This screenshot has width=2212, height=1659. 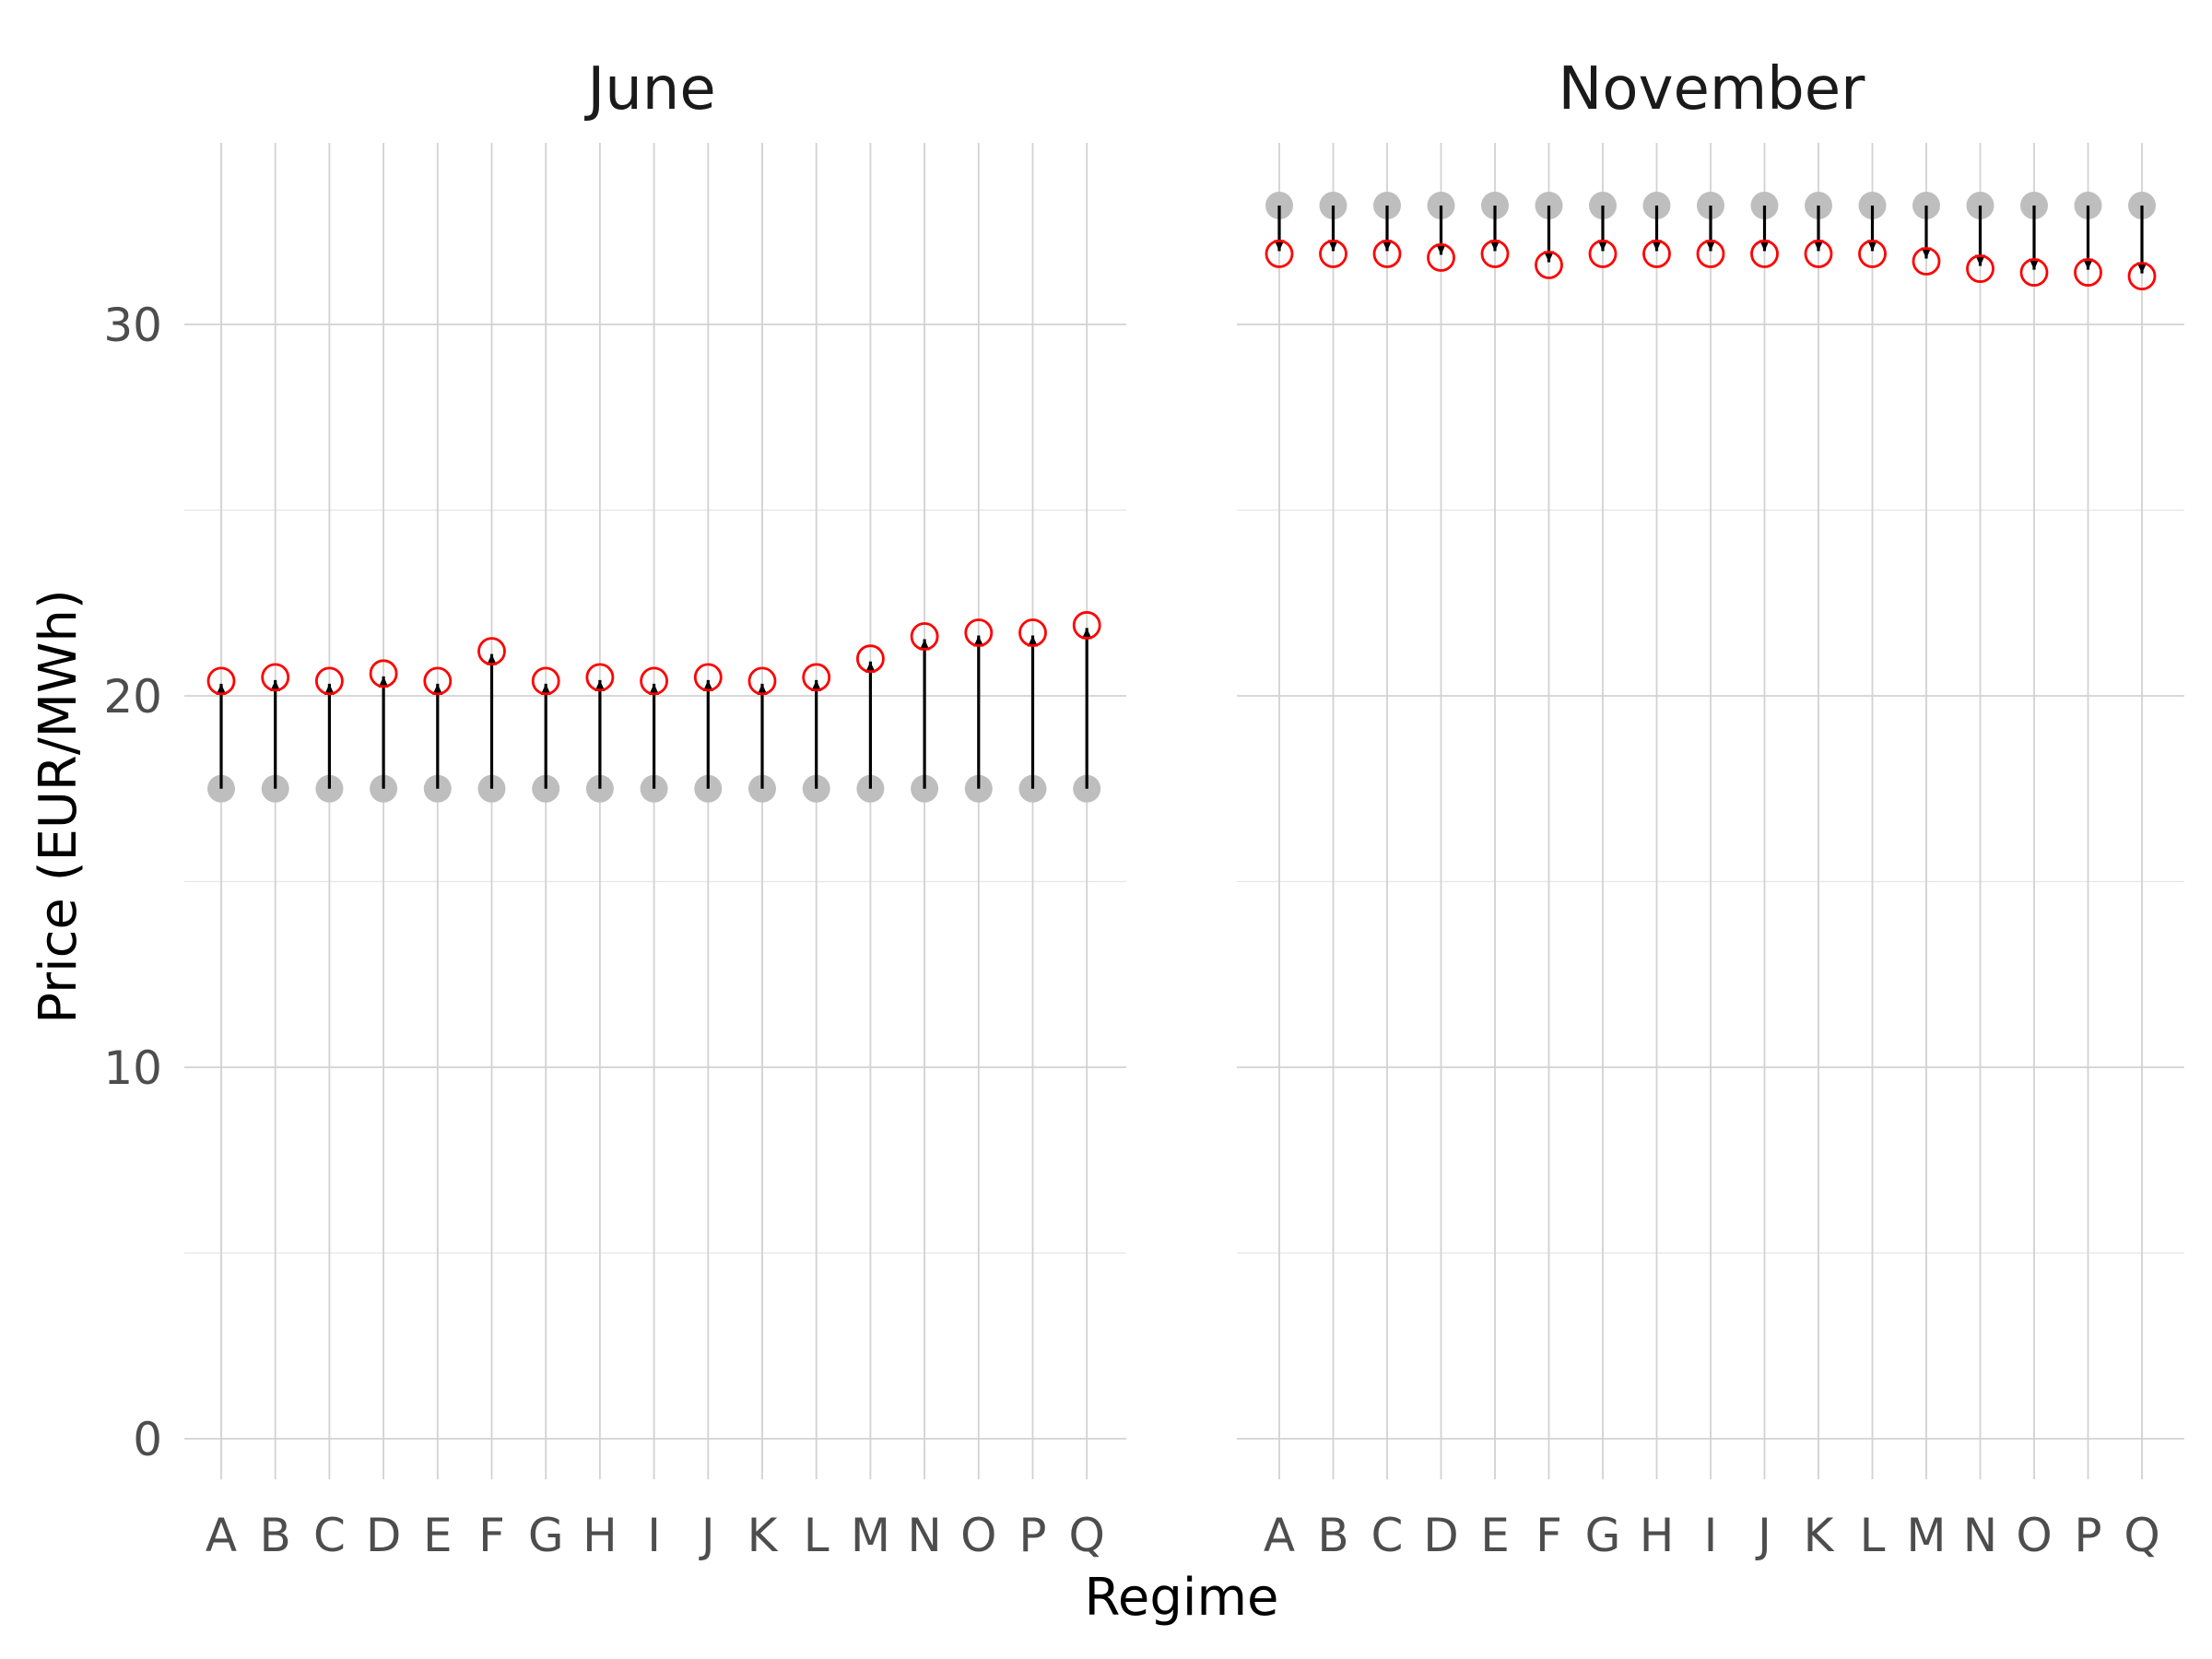 What do you see at coordinates (147, 1439) in the screenshot?
I see `y-tick-label: 0` at bounding box center [147, 1439].